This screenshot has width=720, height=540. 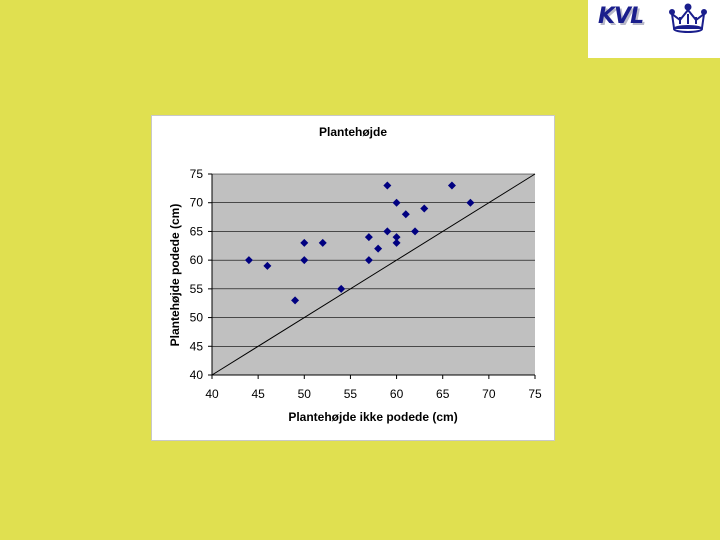 I want to click on x-tick-label: 45, so click(x=258, y=394).